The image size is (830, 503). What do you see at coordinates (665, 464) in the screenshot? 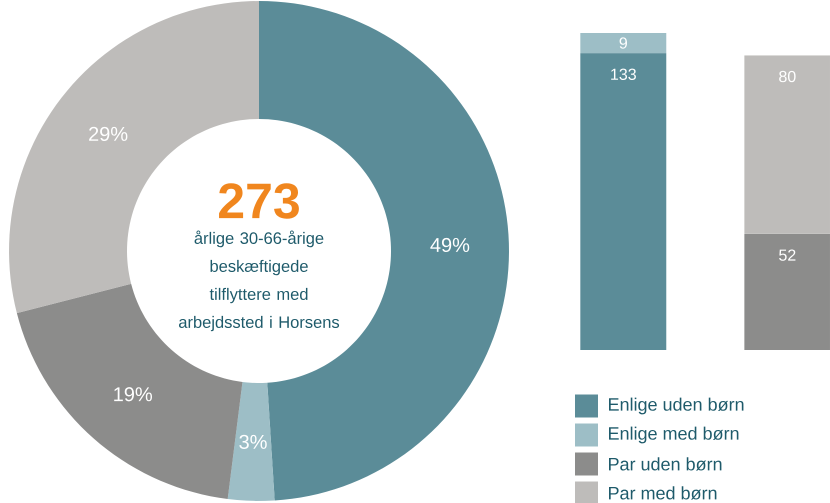
I see `legend-label: Par uden børn` at bounding box center [665, 464].